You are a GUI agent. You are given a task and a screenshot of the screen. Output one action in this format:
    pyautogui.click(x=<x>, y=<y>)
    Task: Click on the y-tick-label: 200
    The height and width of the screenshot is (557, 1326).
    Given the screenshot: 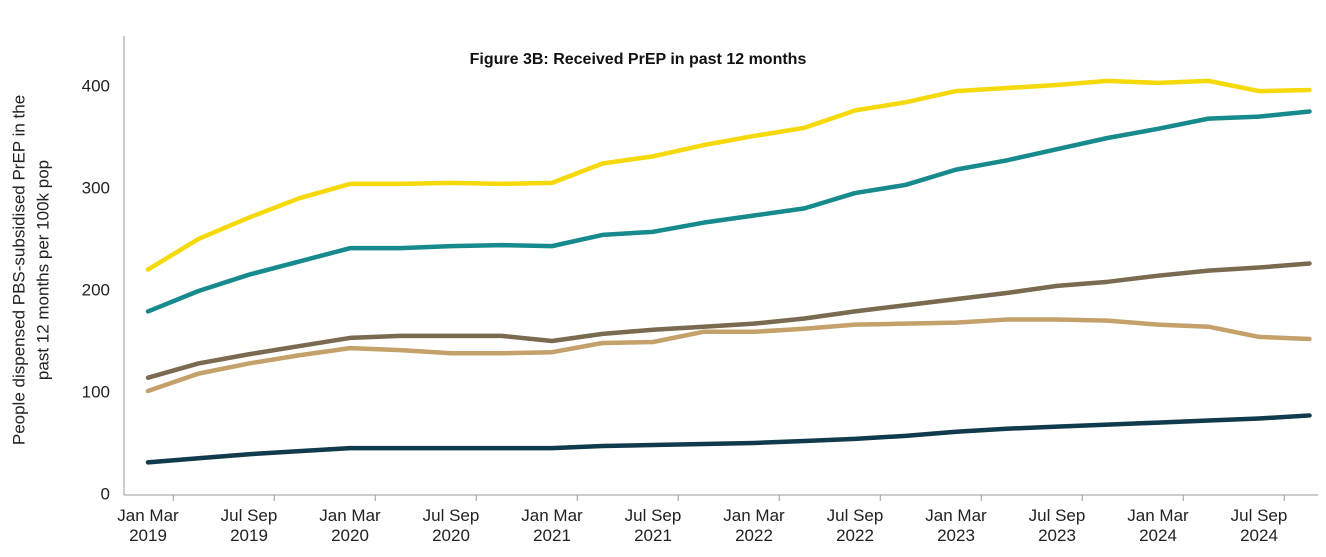 What is the action you would take?
    pyautogui.click(x=96, y=289)
    